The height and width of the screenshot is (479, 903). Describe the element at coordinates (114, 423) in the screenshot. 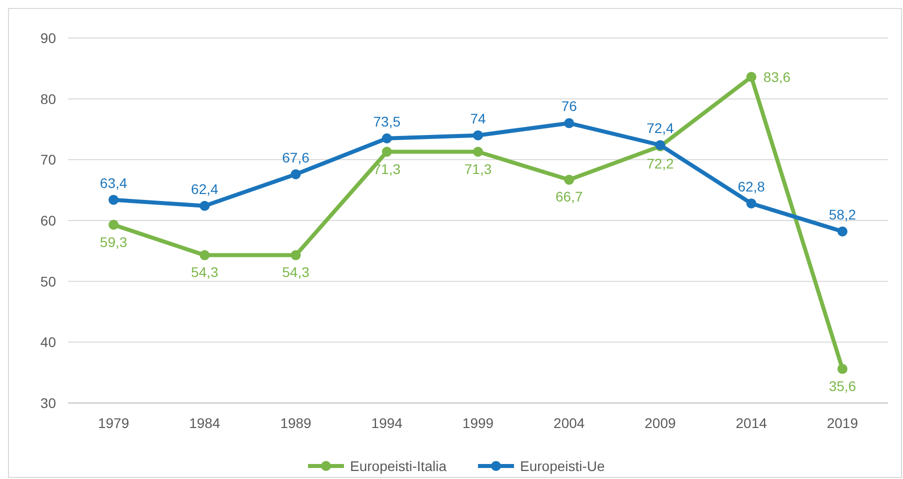

I see `x-tick-label: 1979` at that location.